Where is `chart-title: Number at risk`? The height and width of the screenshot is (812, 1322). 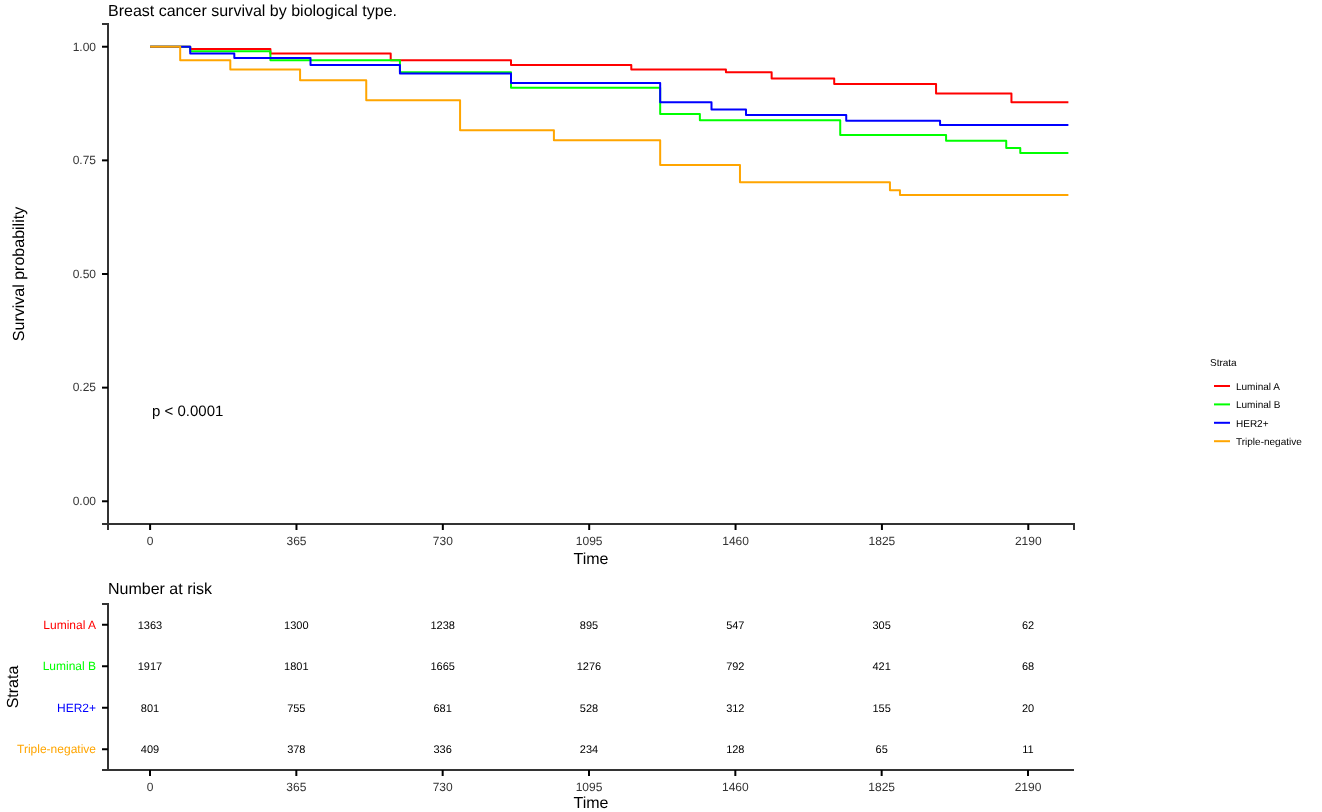 chart-title: Number at risk is located at coordinates (161, 589).